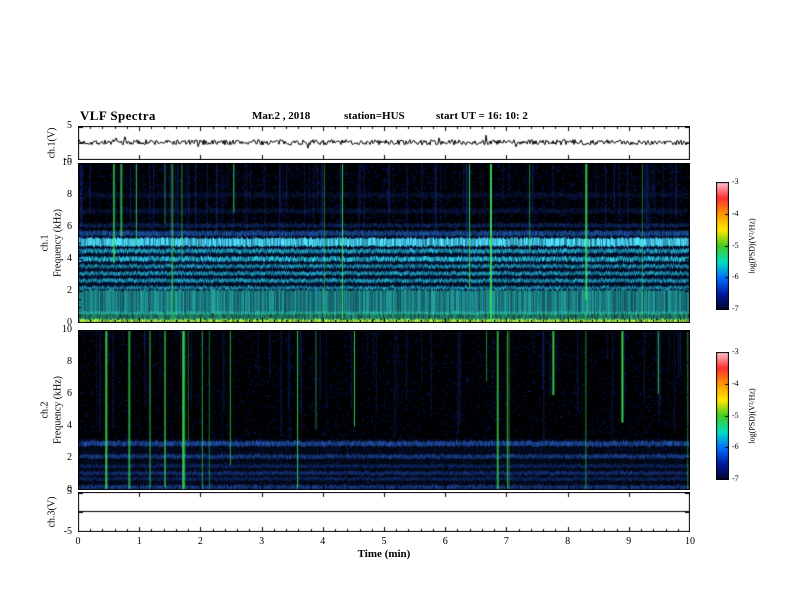  Describe the element at coordinates (482, 116) in the screenshot. I see `plot-start-ut: start UT = 16: 10: 2` at that location.